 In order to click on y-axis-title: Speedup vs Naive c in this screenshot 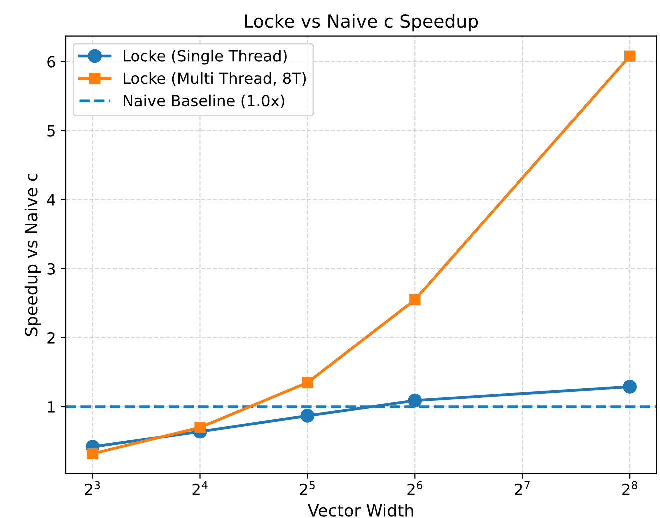, I will do `click(32, 255)`.